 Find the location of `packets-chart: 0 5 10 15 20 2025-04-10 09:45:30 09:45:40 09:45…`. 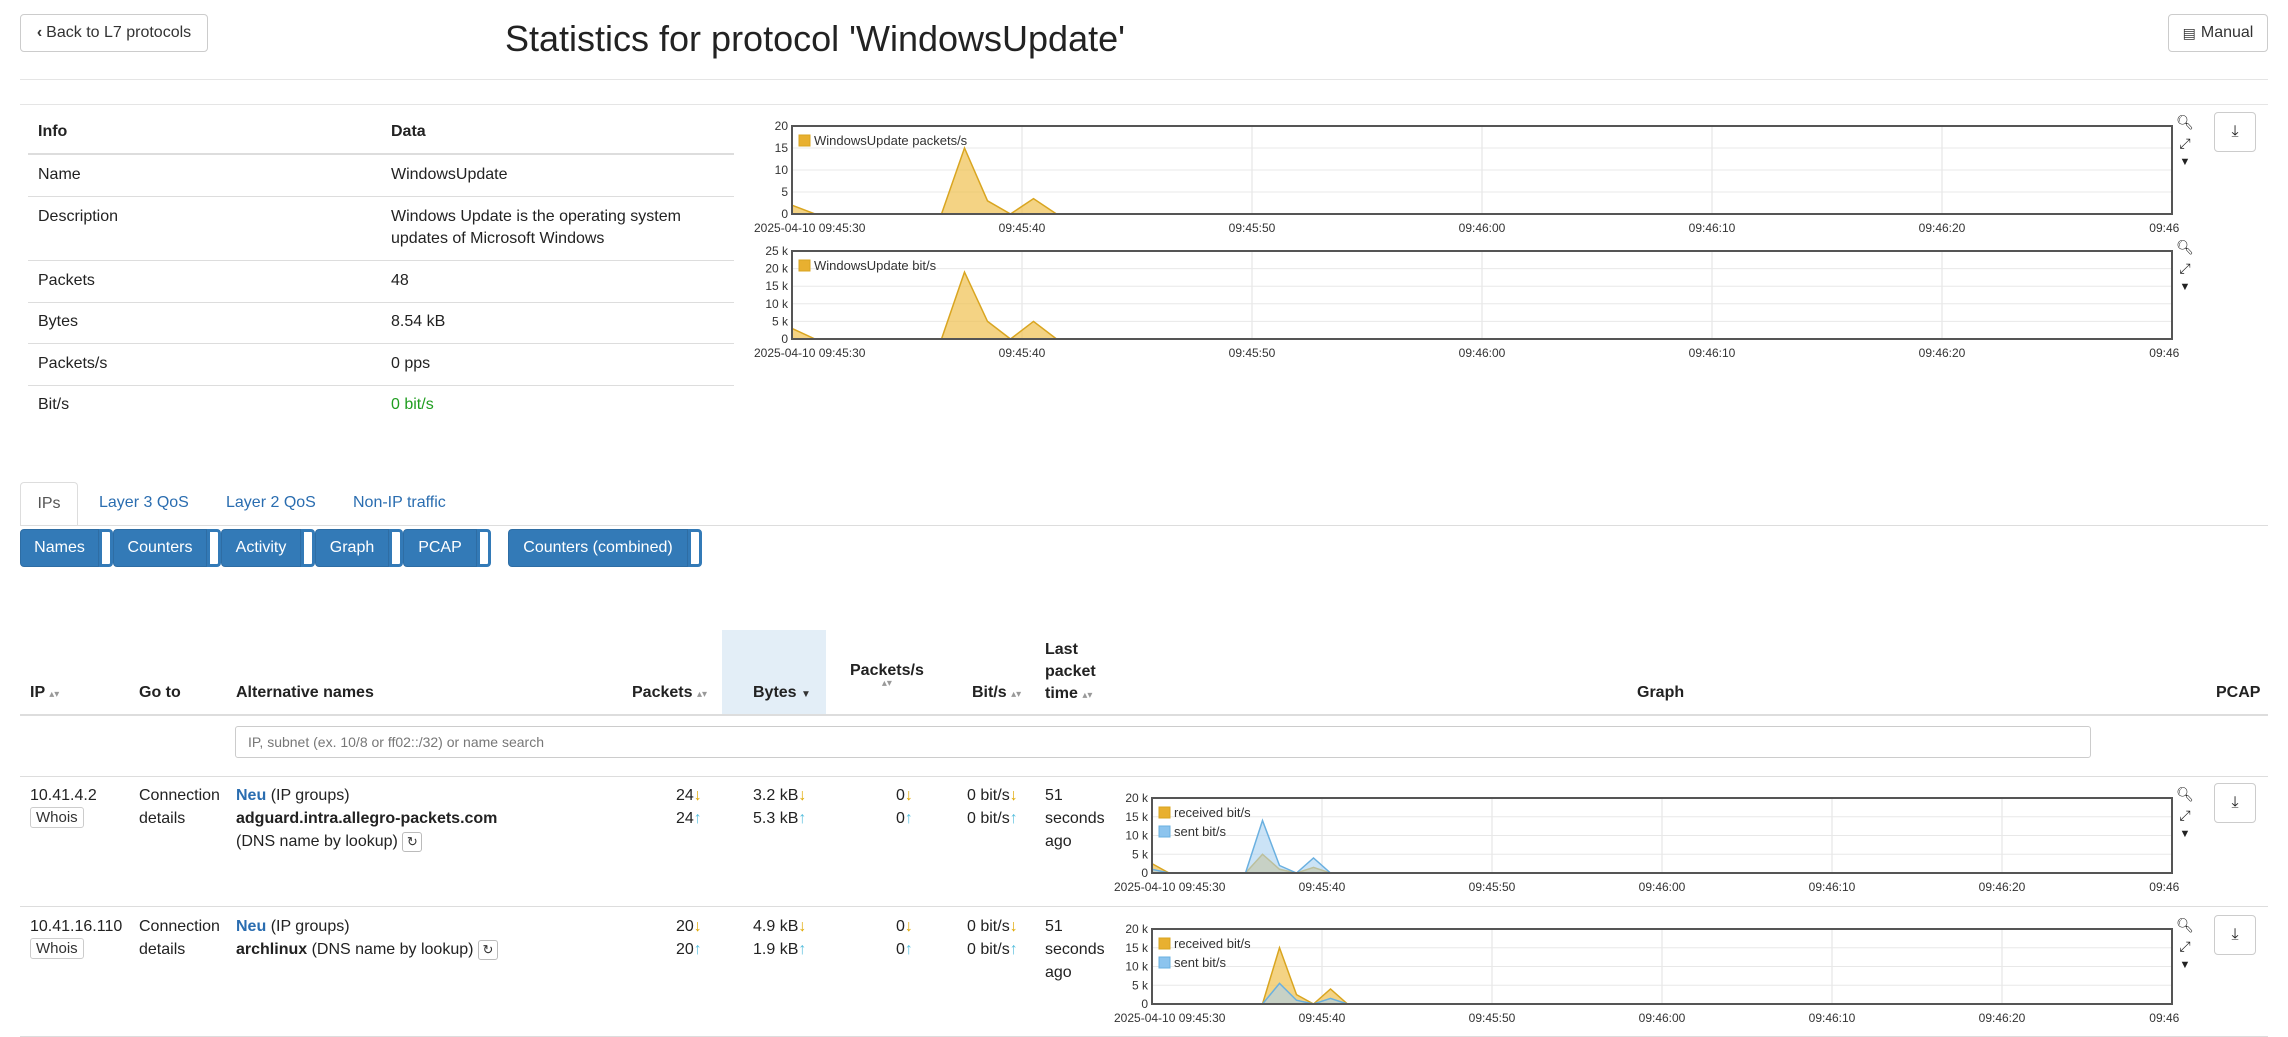

packets-chart: 0 5 10 15 20 2025-04-10 09:45:30 09:45:40 09:45… is located at coordinates (1467, 177).